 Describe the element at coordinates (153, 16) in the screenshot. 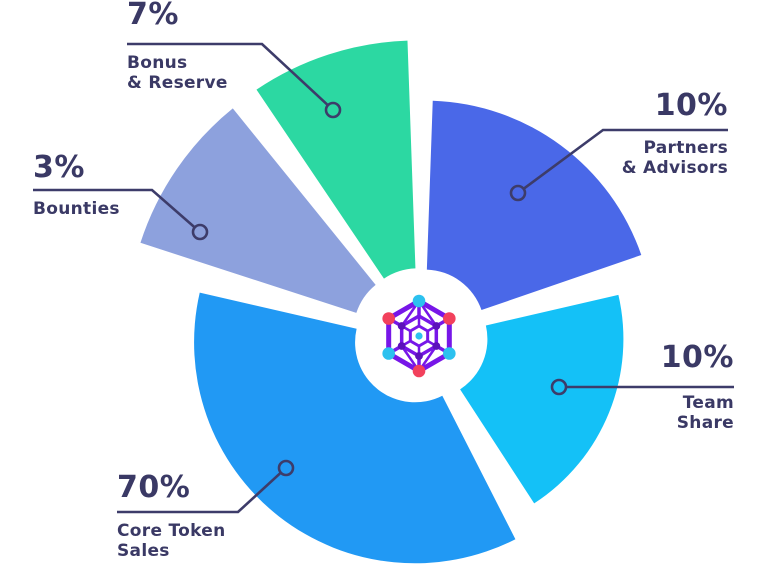

I see `callout-pct-bonus-reserve: 7%` at that location.